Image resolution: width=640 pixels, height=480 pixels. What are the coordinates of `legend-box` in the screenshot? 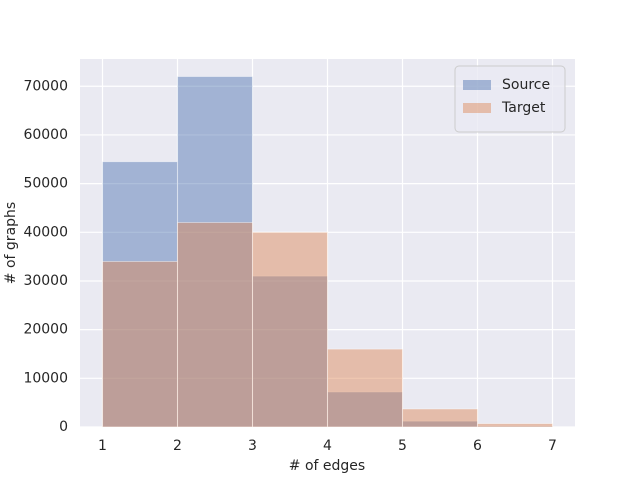 It's located at (510, 99).